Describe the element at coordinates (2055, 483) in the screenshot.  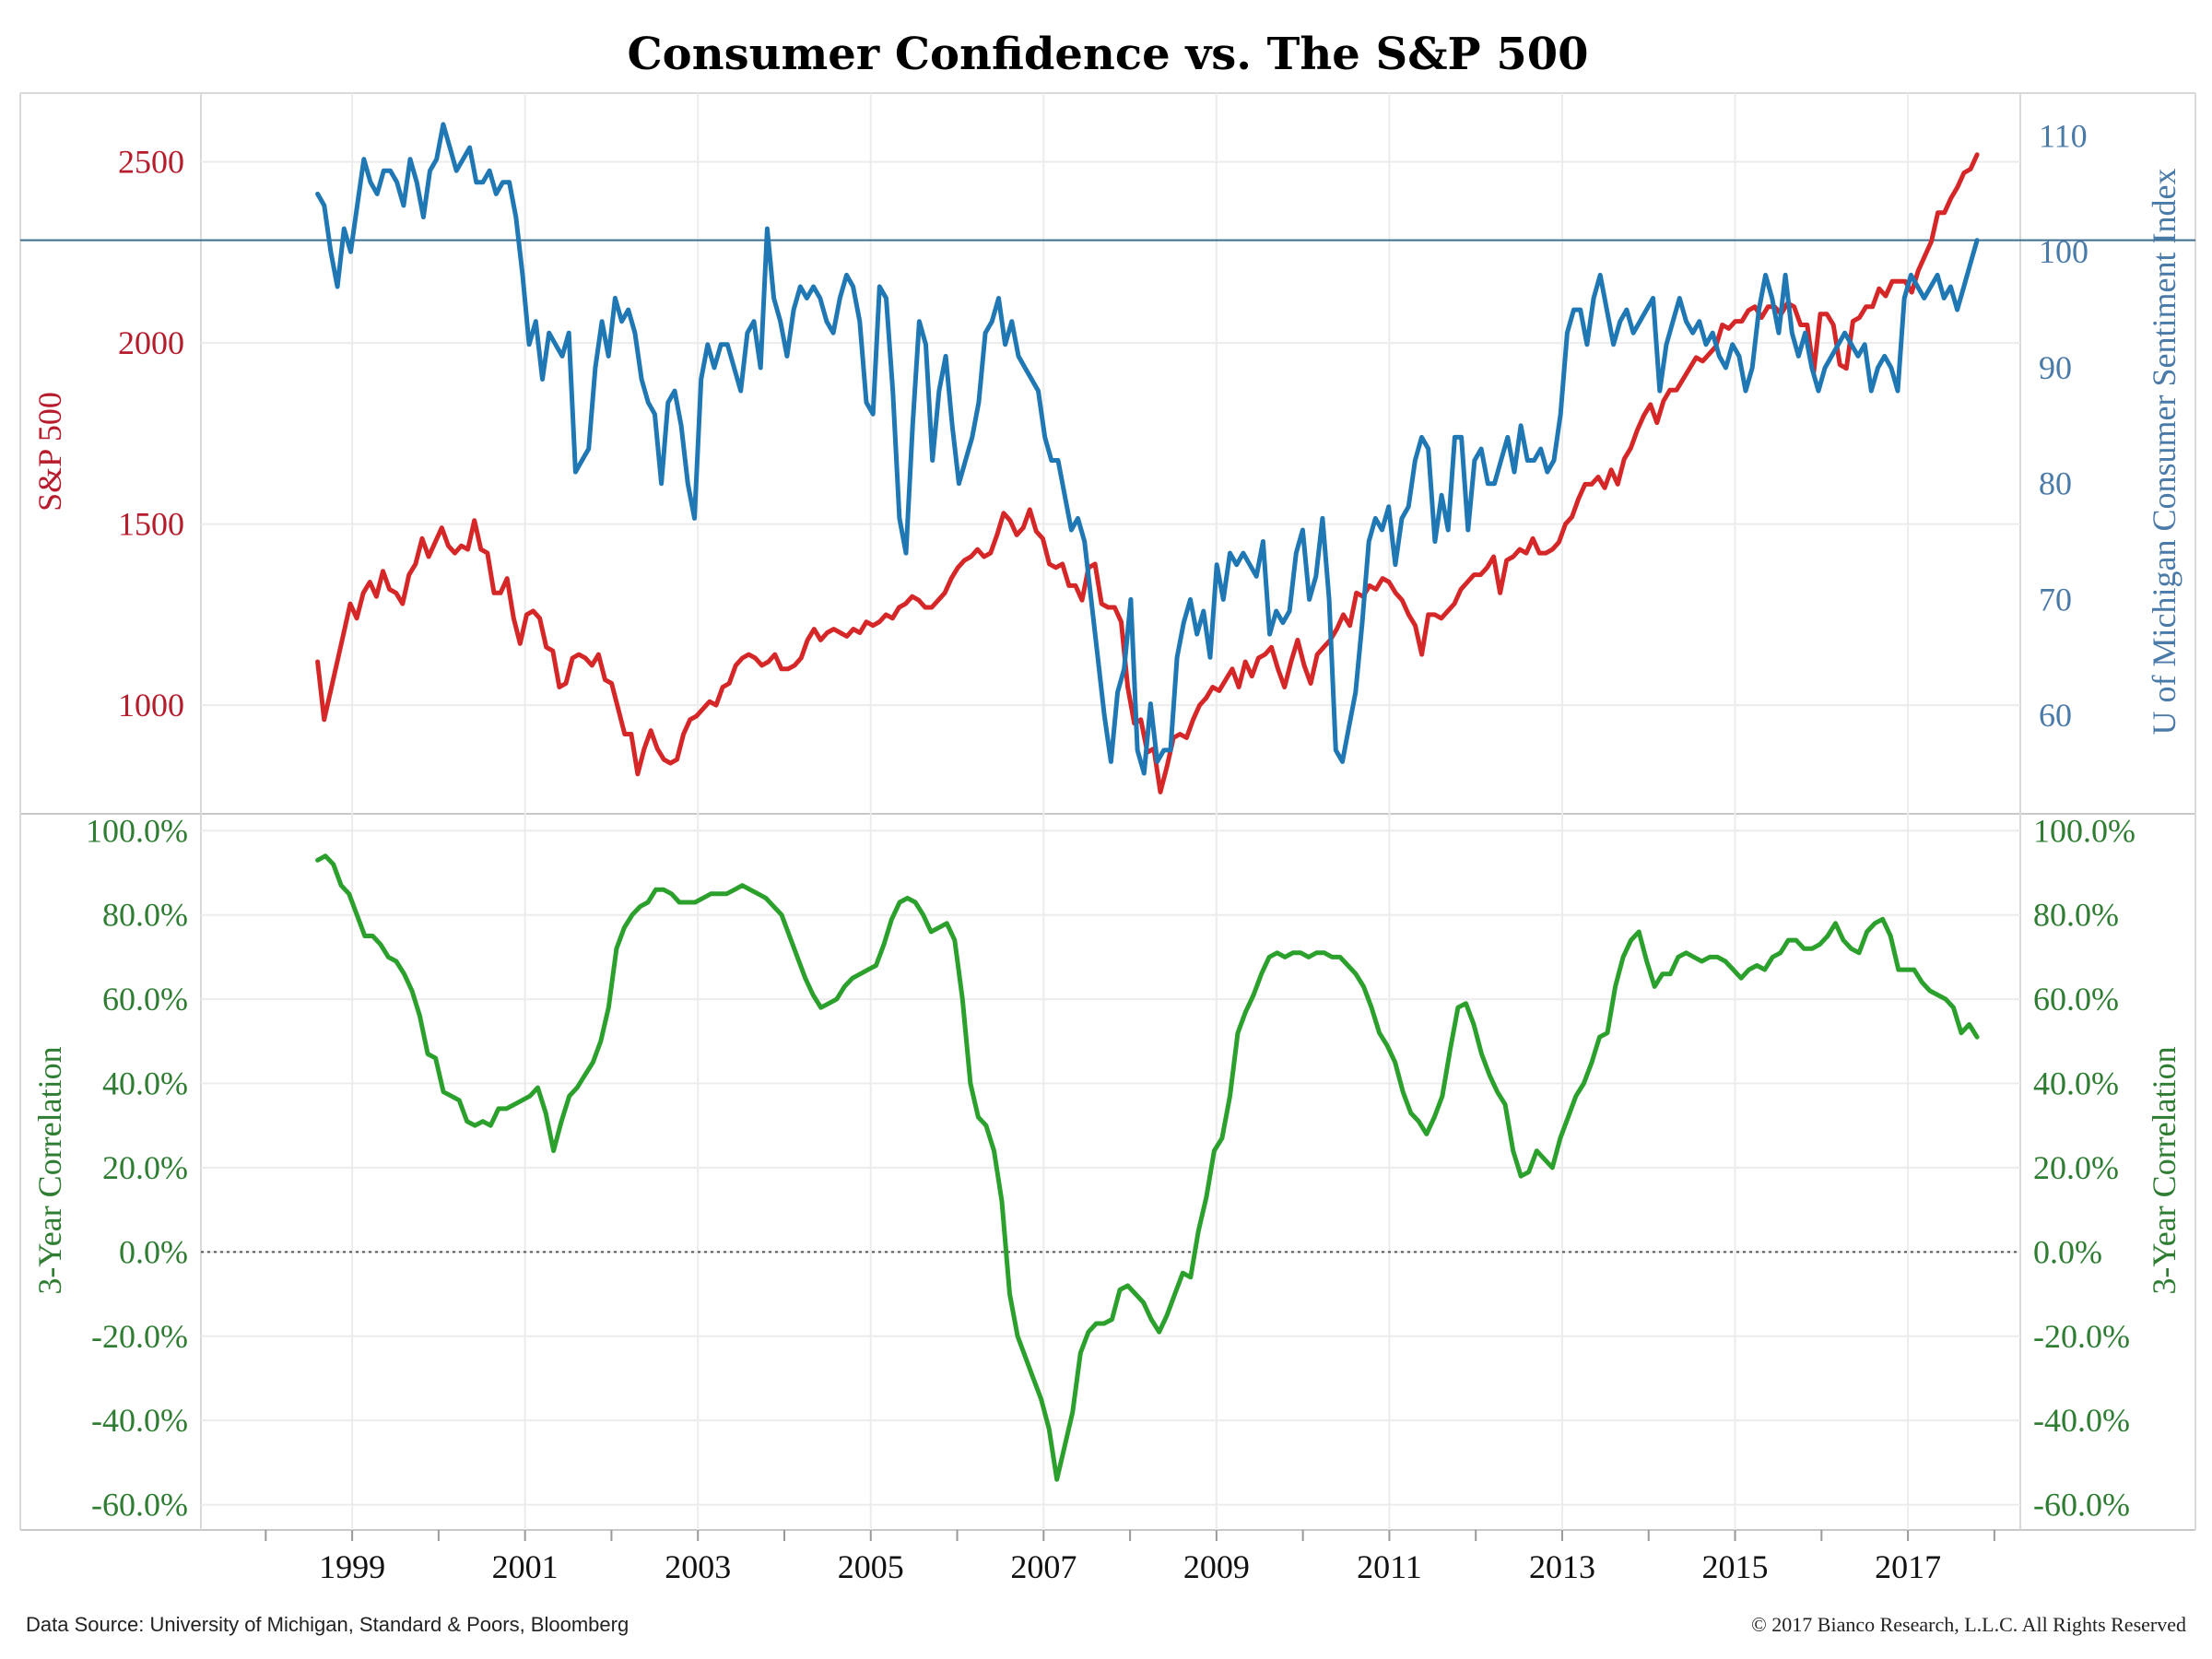
I see `sentiment-tick-label: 80` at that location.